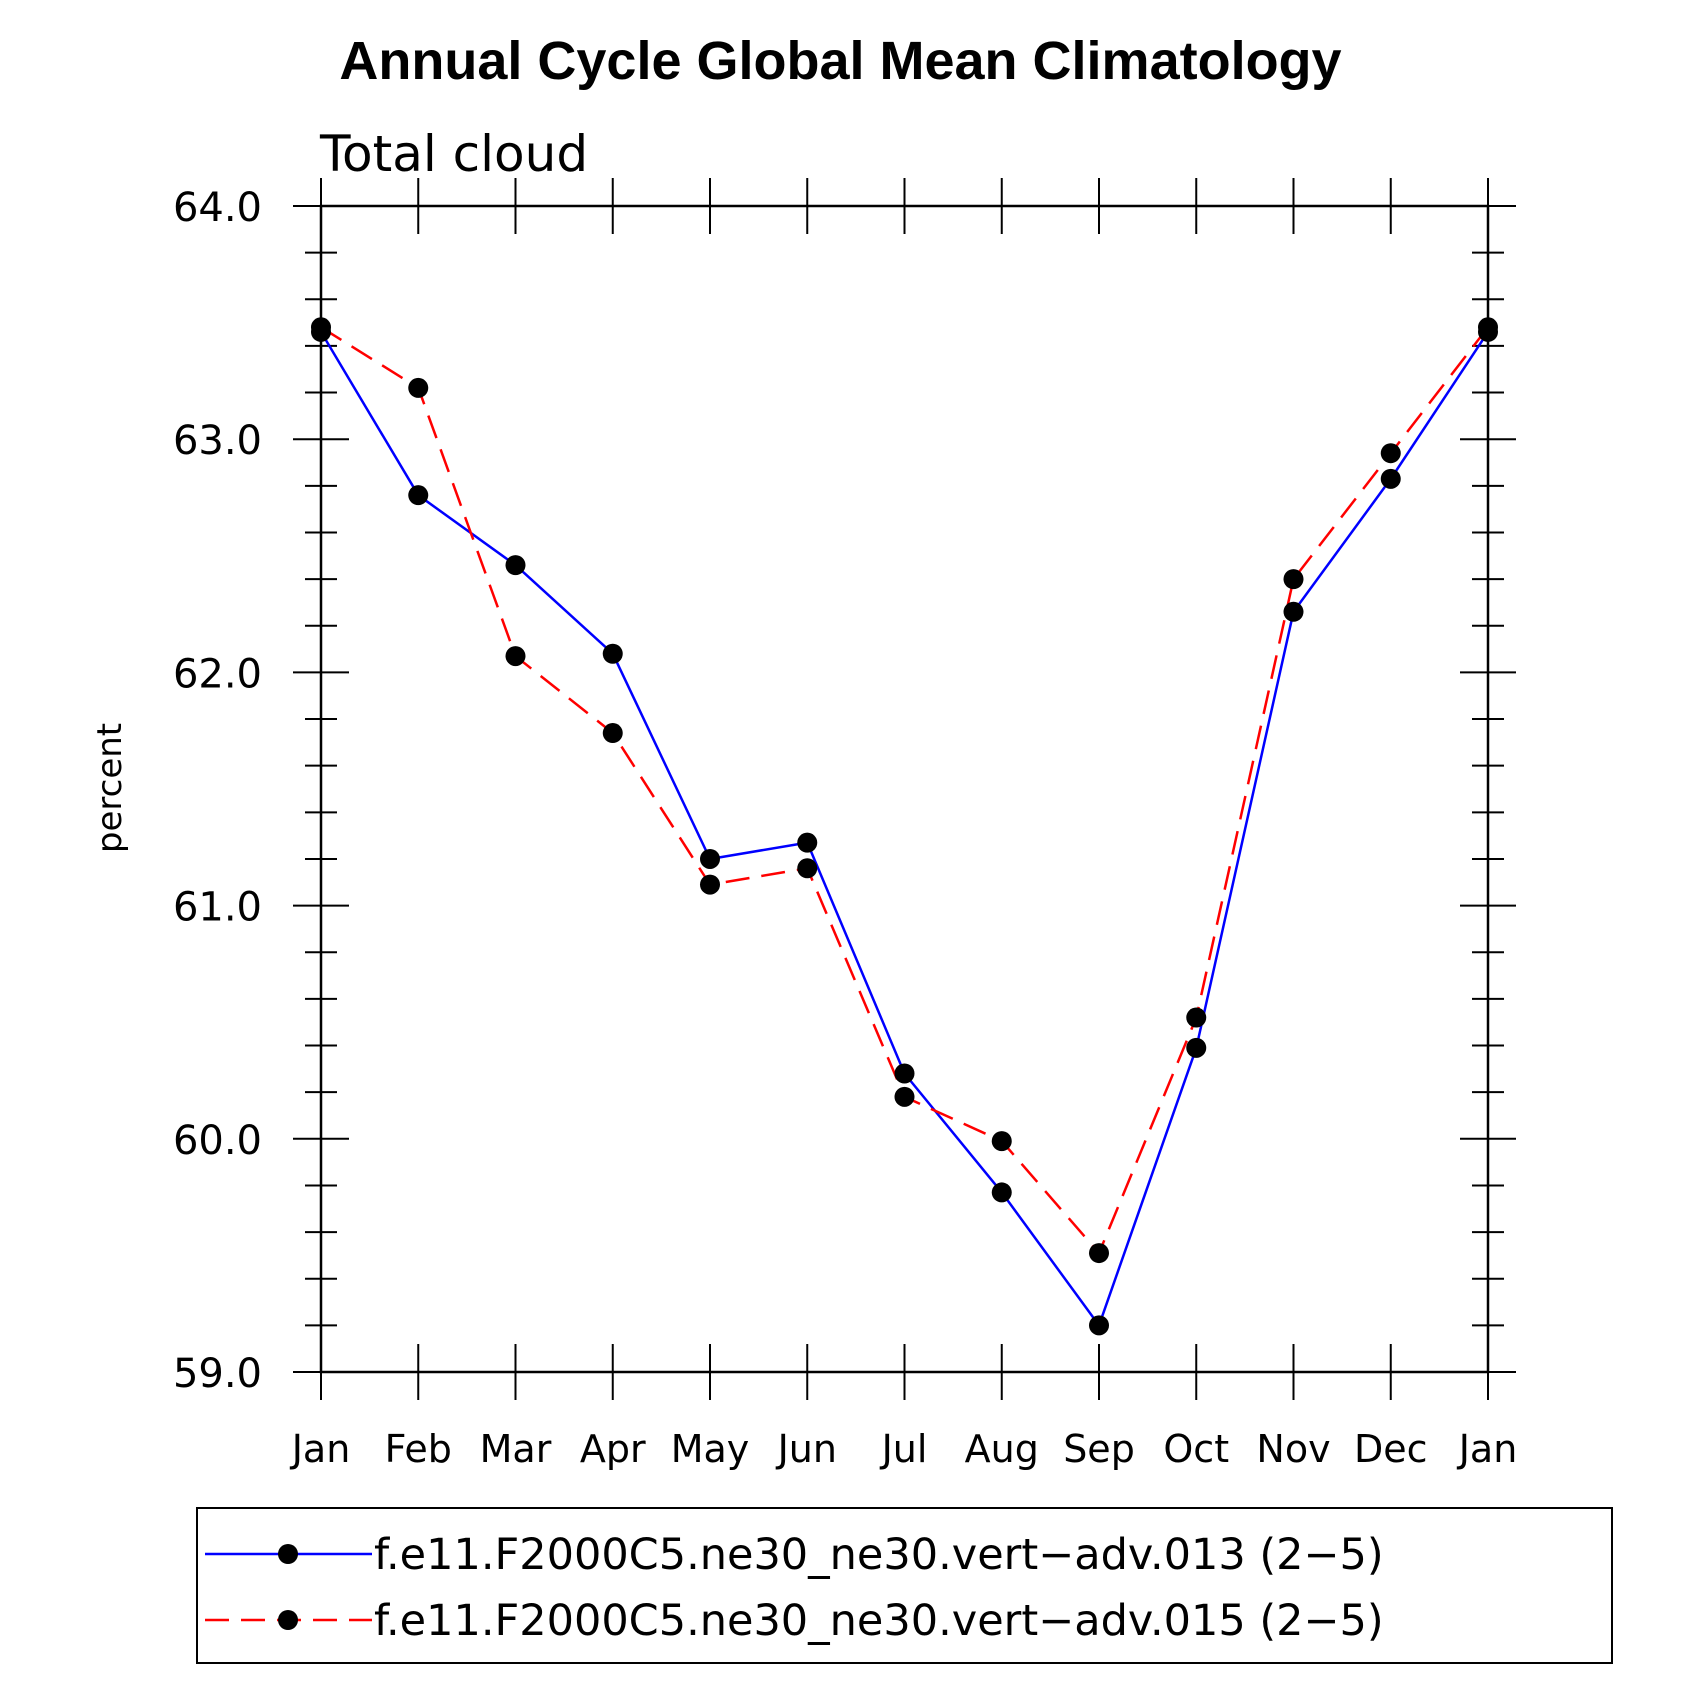 This screenshot has height=1681, width=1681. Describe the element at coordinates (217, 674) in the screenshot. I see `y-tick-label: 62.0` at that location.